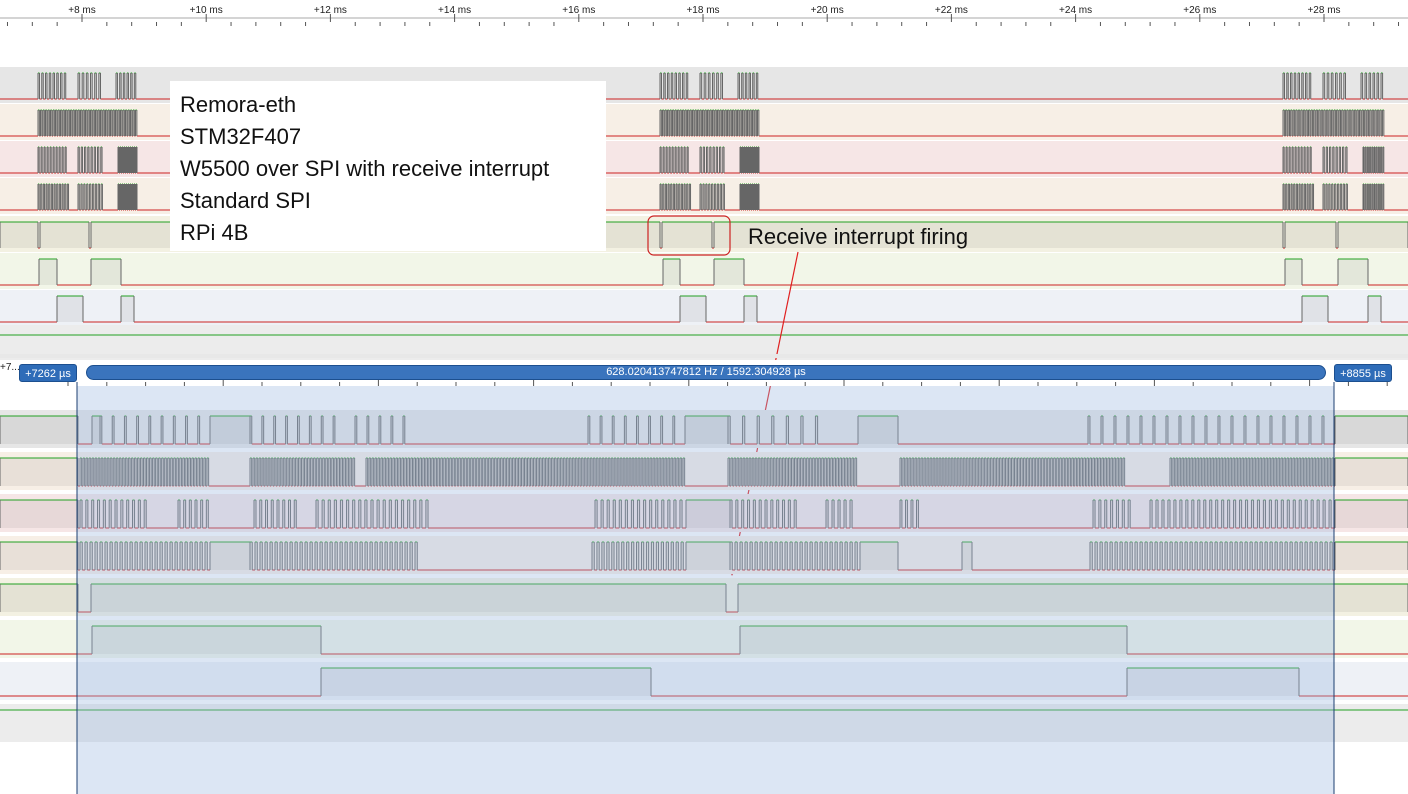 Image resolution: width=1408 pixels, height=794 pixels. Describe the element at coordinates (106, 272) in the screenshot. I see `overview-ch5-high-fill` at that location.